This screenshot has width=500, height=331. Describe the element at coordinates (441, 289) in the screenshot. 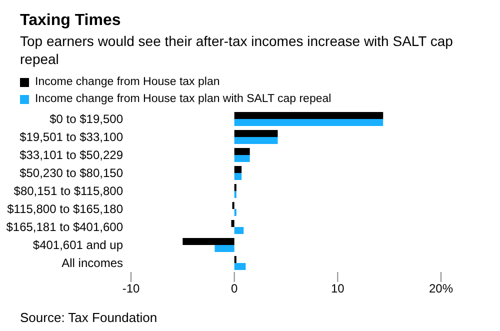

I see `x-tick-label: 20%` at that location.